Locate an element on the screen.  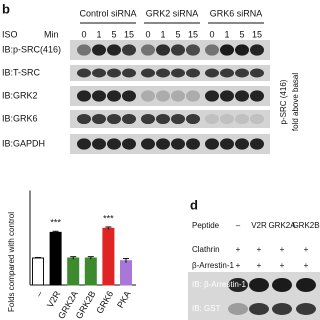
blot-label: IB:GAPDH is located at coordinates (23, 143).